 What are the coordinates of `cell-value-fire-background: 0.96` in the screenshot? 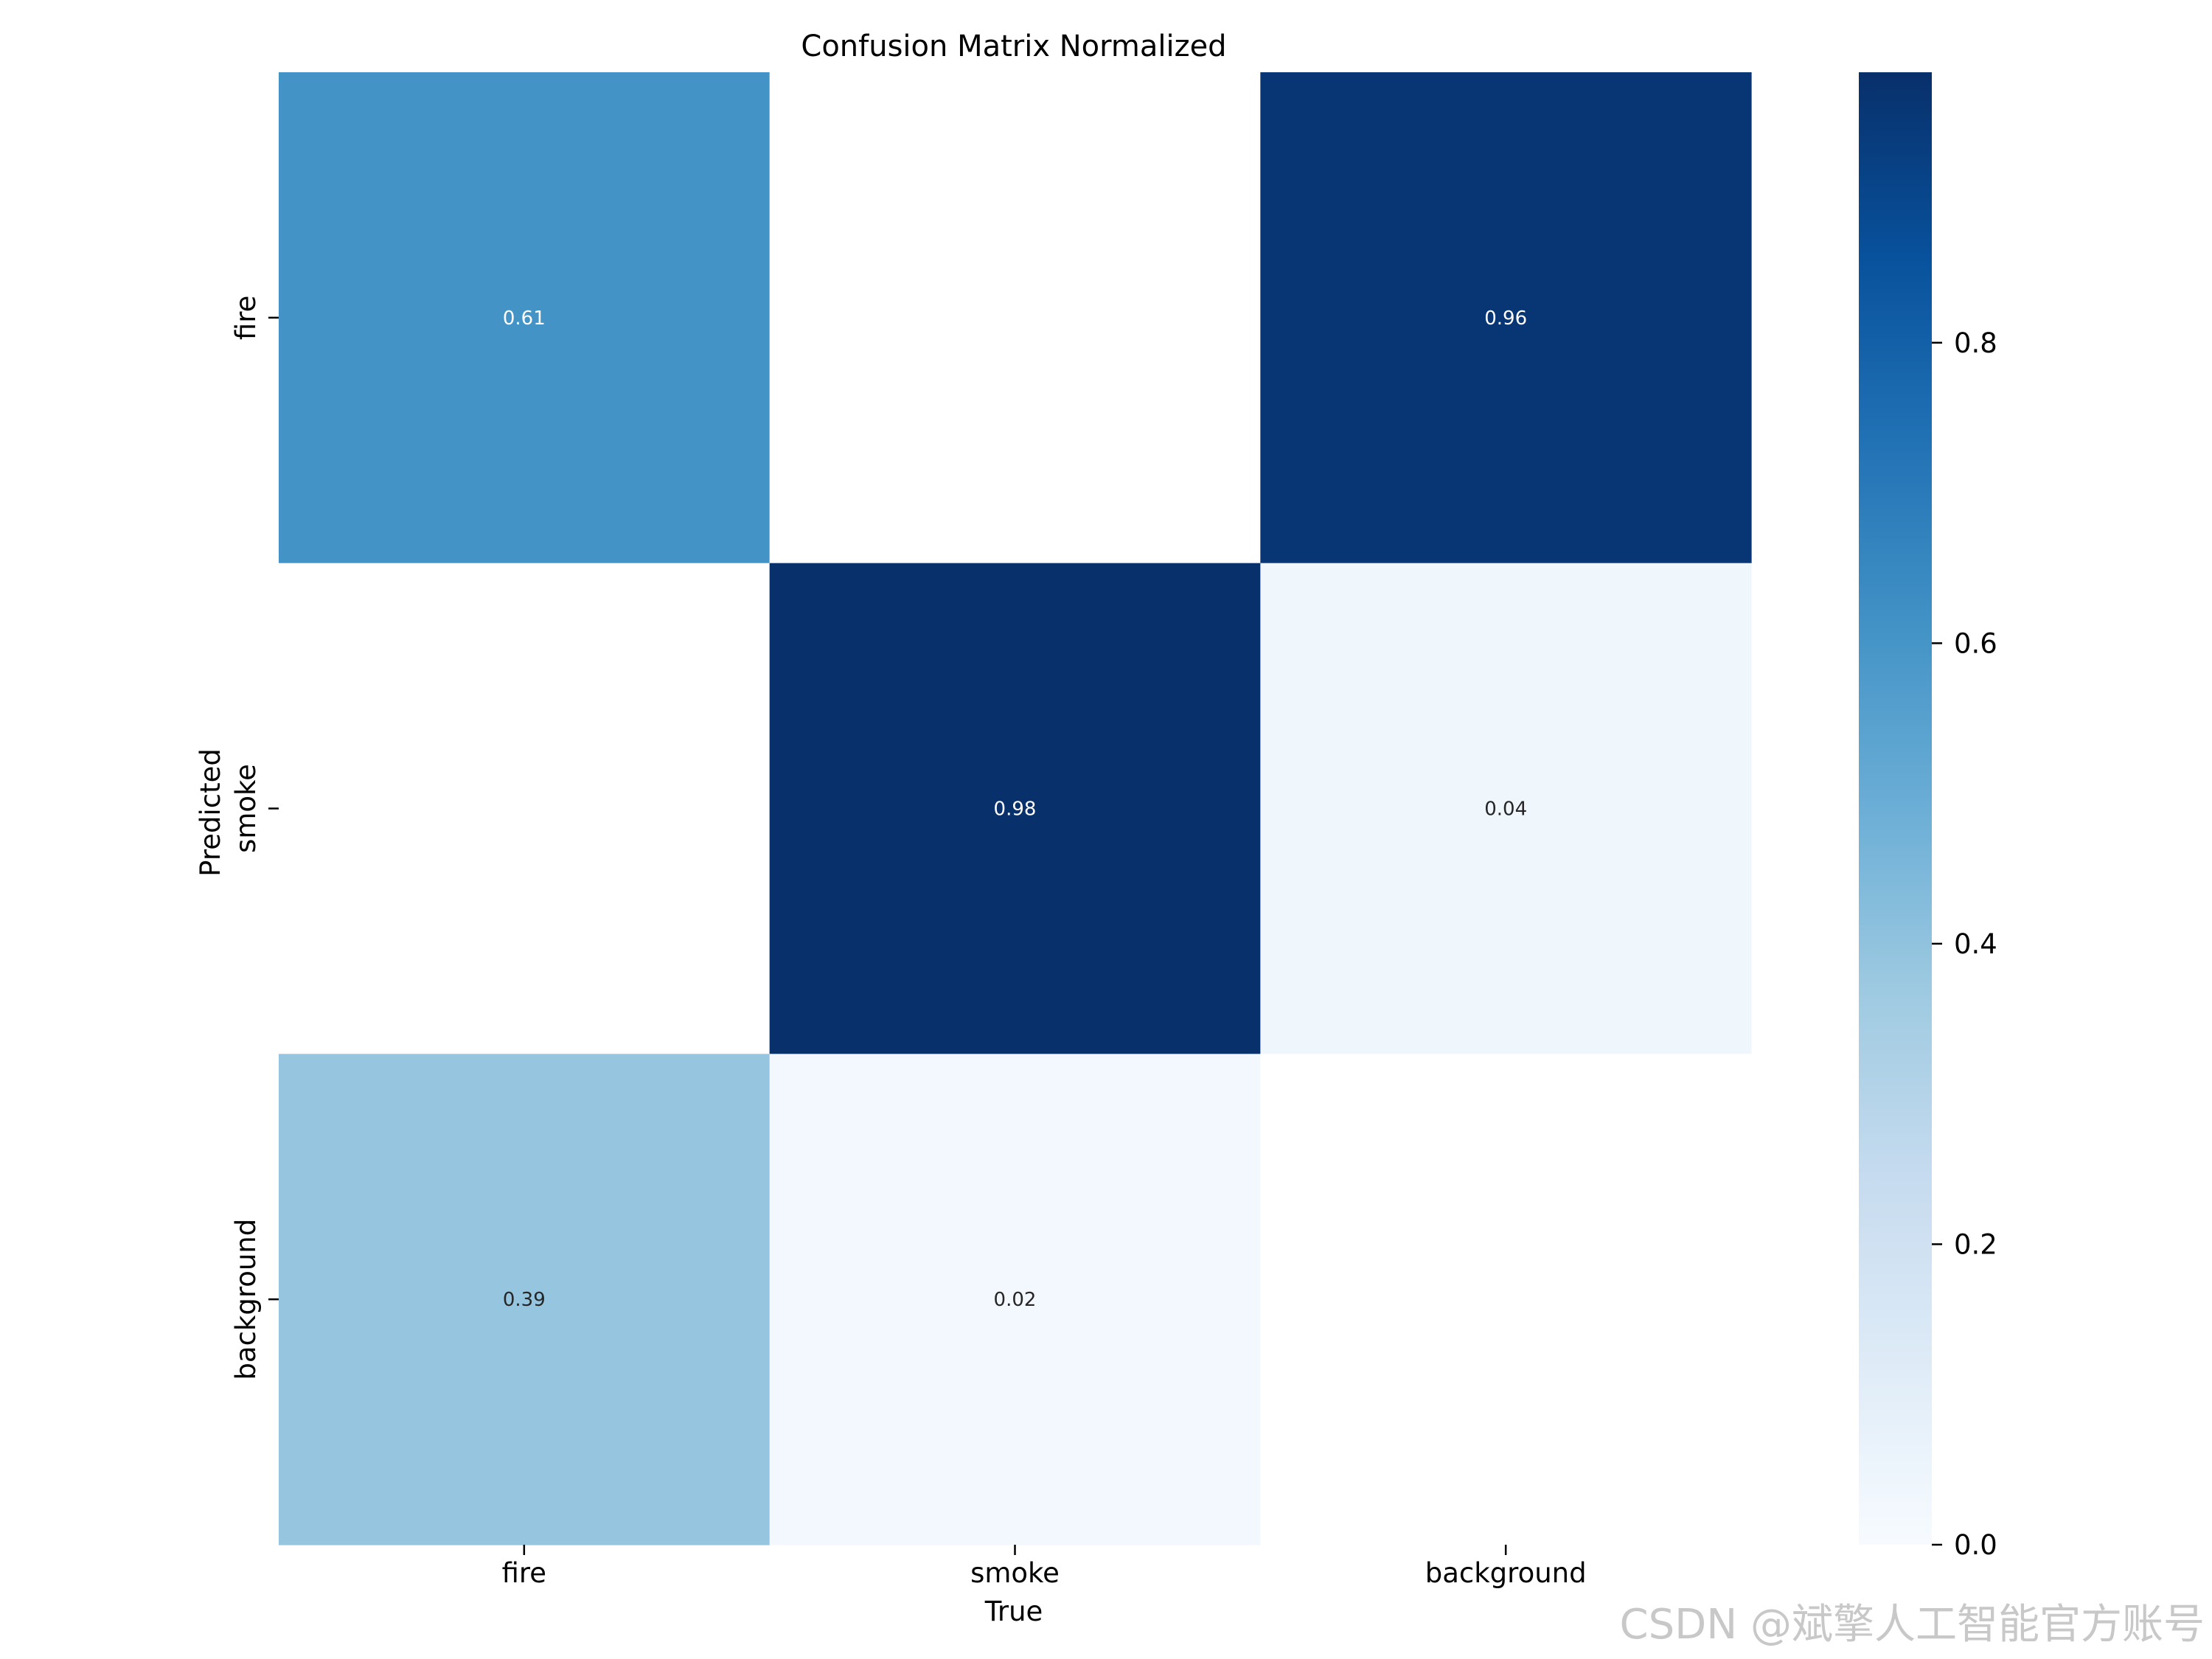 It's located at (1505, 318).